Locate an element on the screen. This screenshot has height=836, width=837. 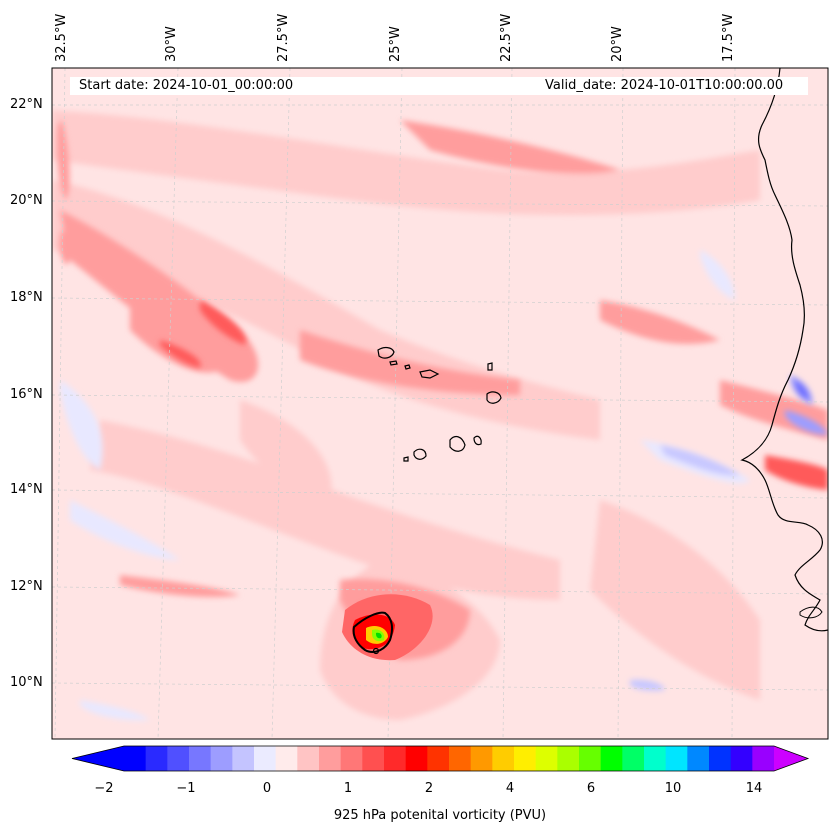
colorbar-extend-high is located at coordinates (791, 758).